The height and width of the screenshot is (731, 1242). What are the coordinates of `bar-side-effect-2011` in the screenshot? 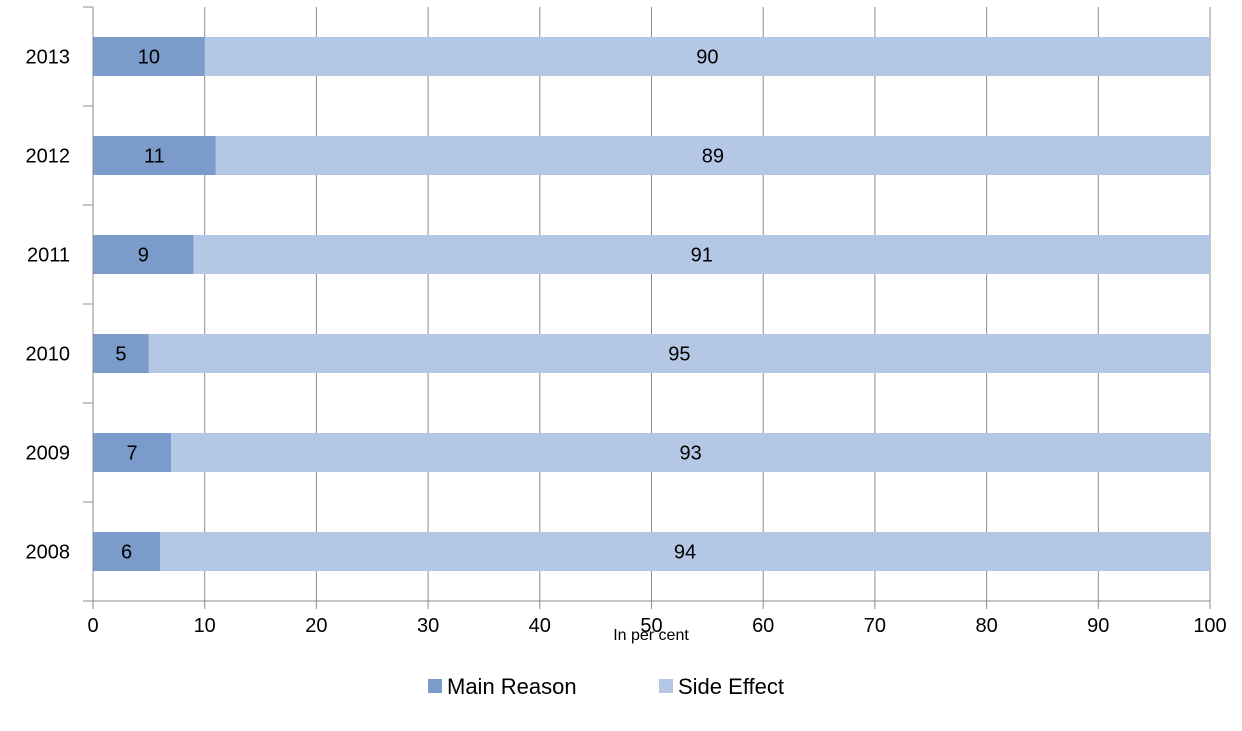 It's located at (701, 254).